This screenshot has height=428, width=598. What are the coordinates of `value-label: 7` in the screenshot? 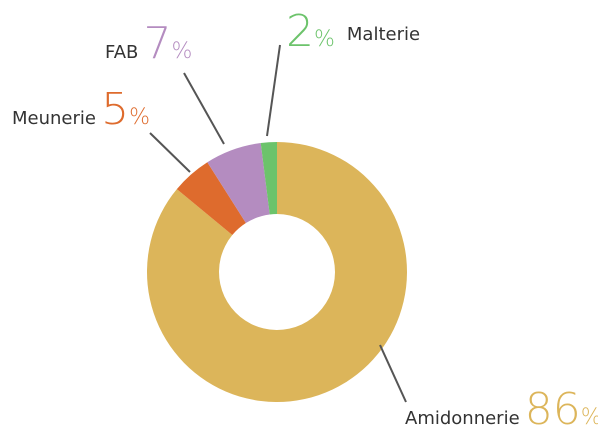 It's located at (157, 43).